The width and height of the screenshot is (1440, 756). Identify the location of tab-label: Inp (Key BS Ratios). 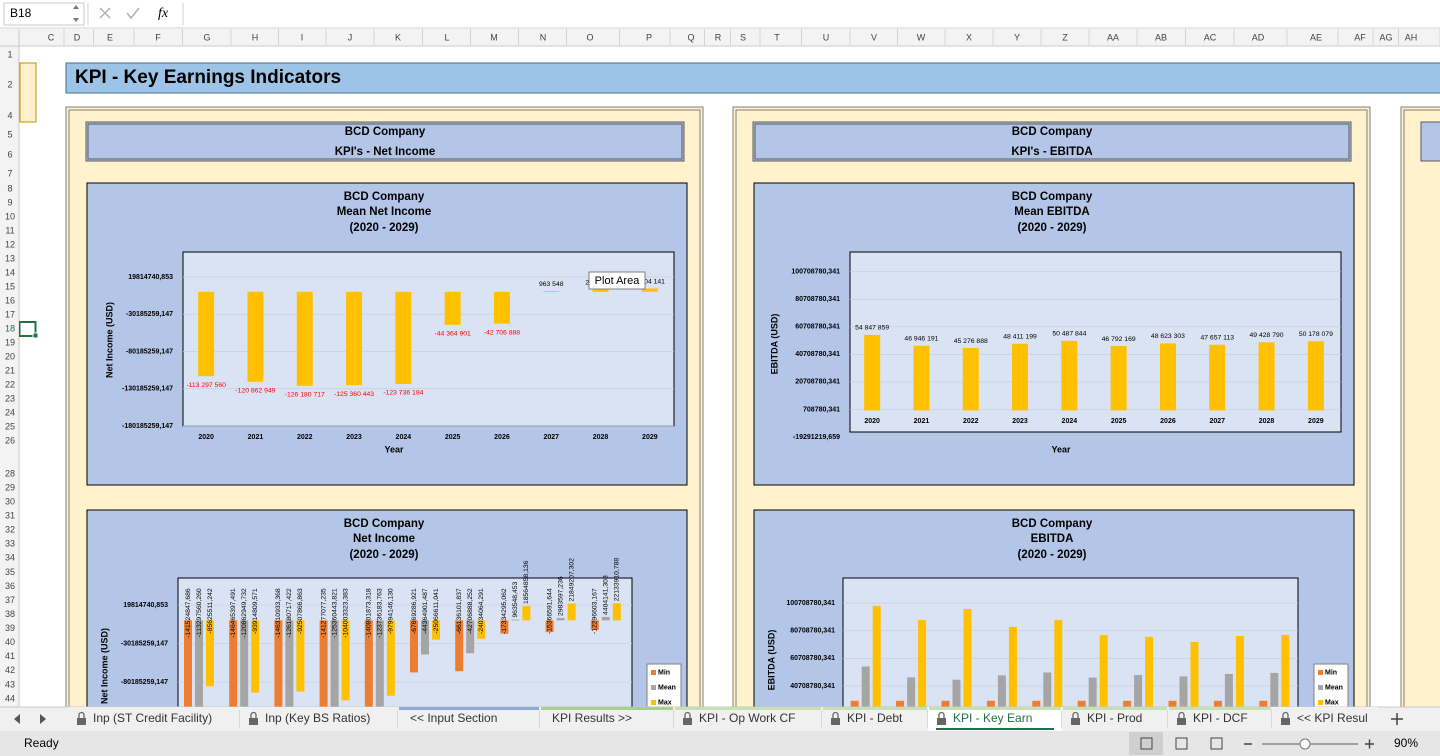
(317, 718).